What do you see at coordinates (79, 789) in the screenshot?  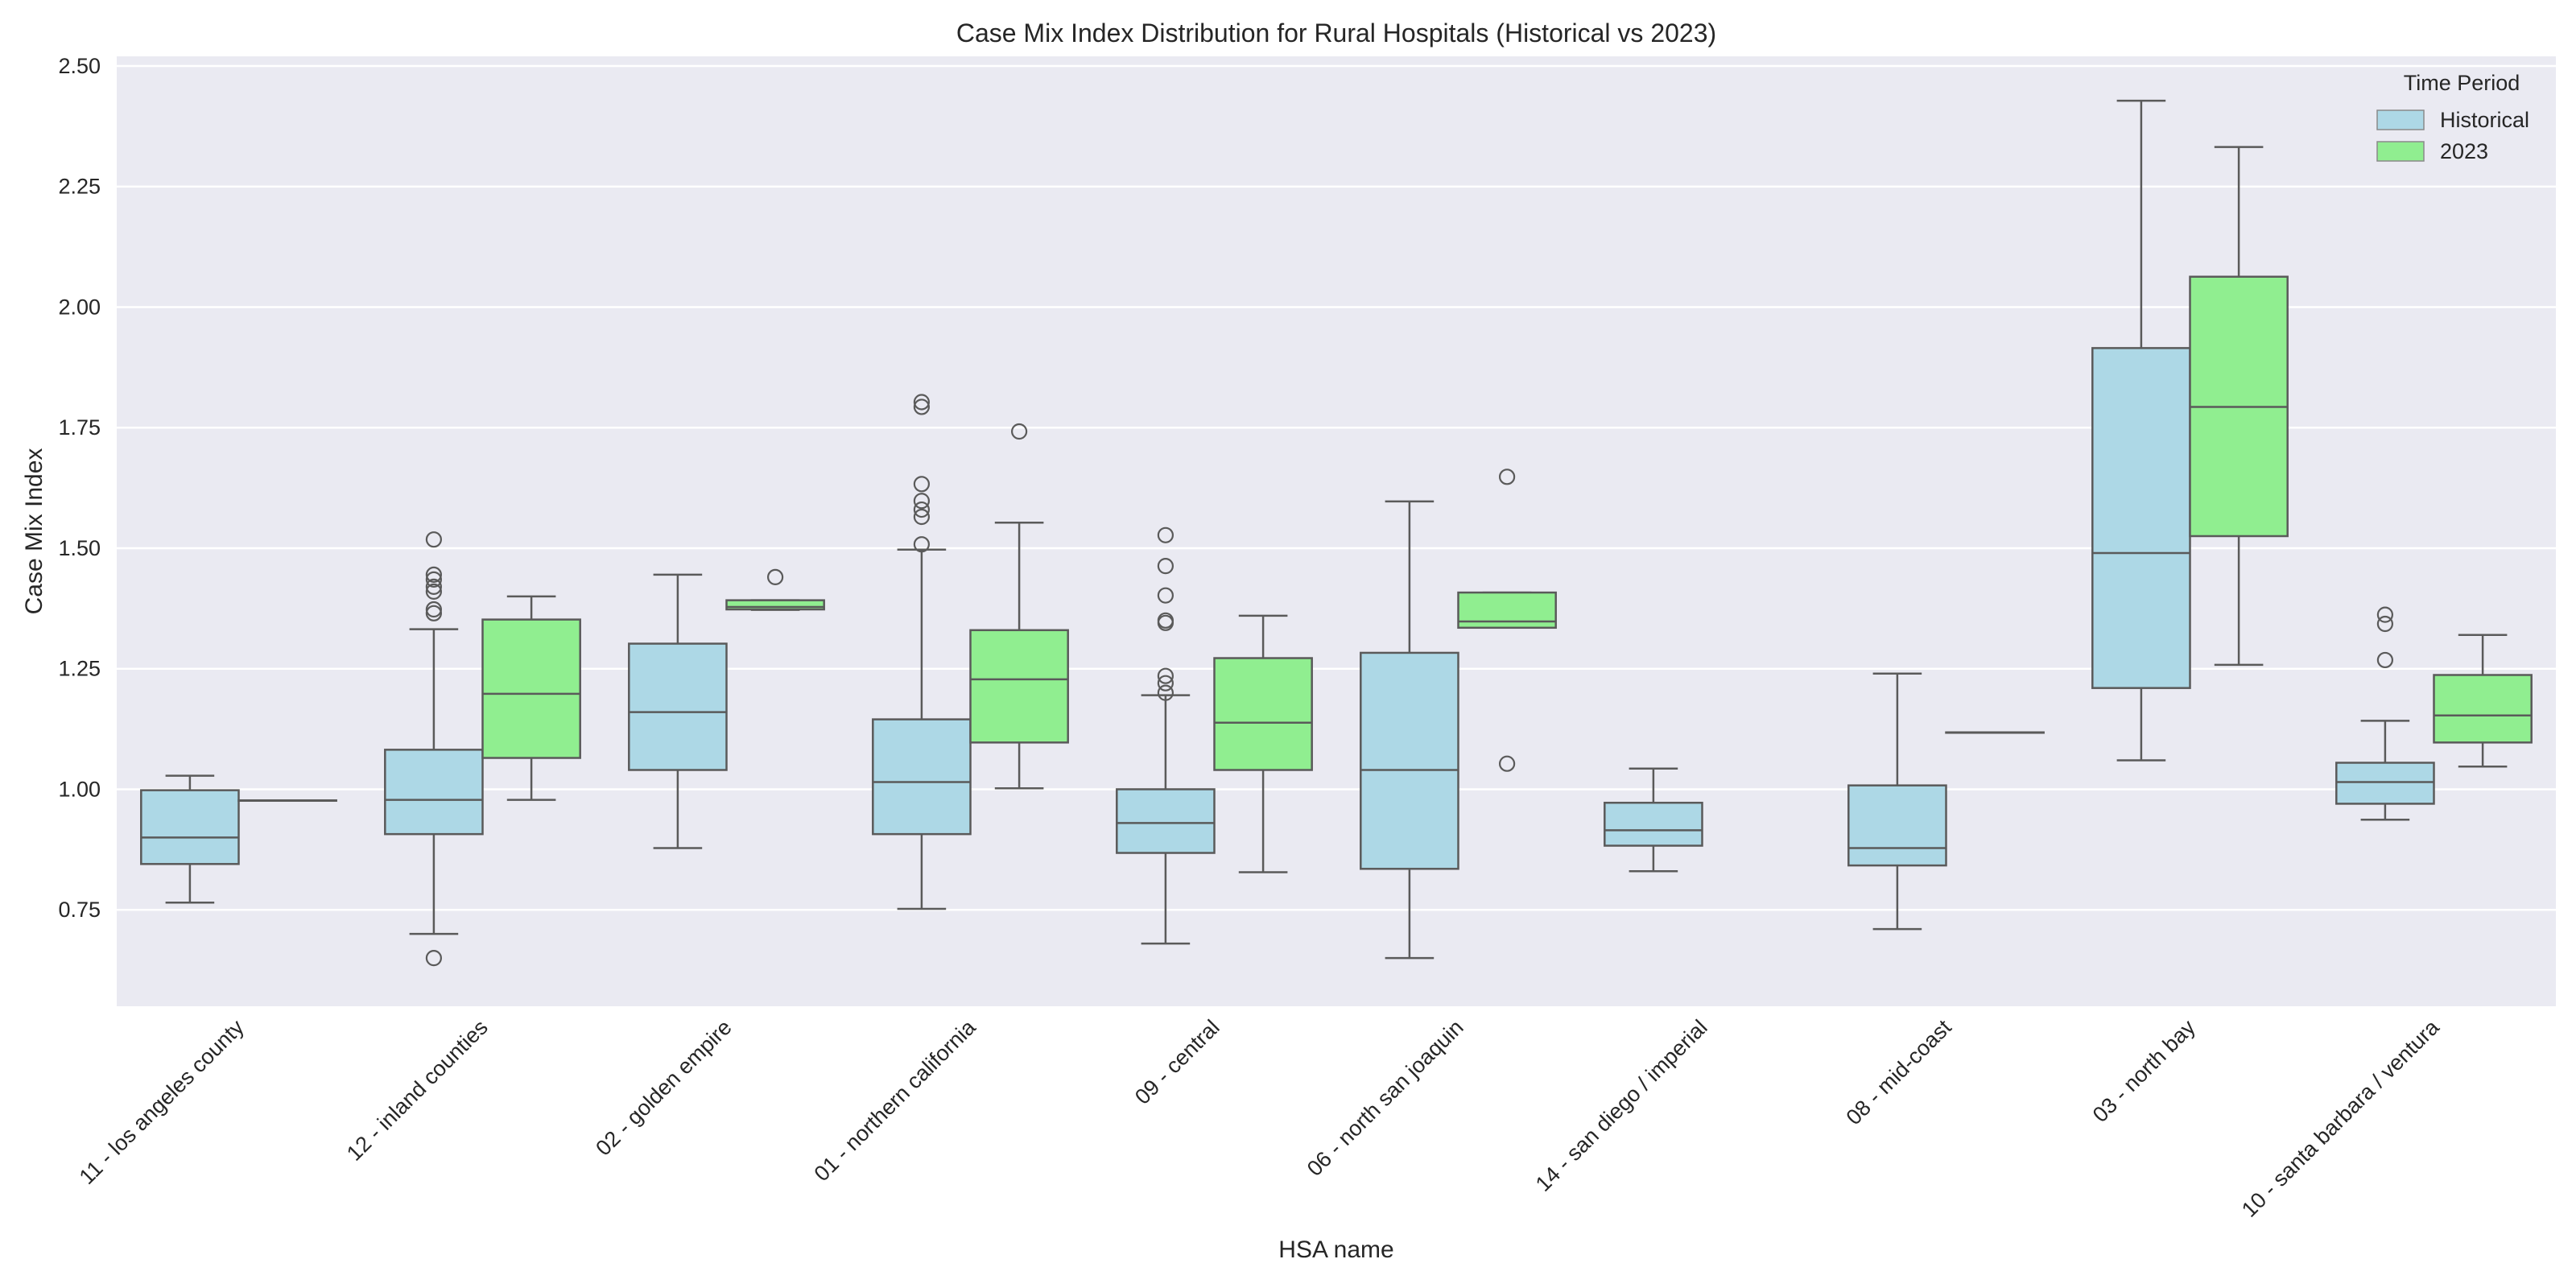 I see `y-tick-label: 1.00` at bounding box center [79, 789].